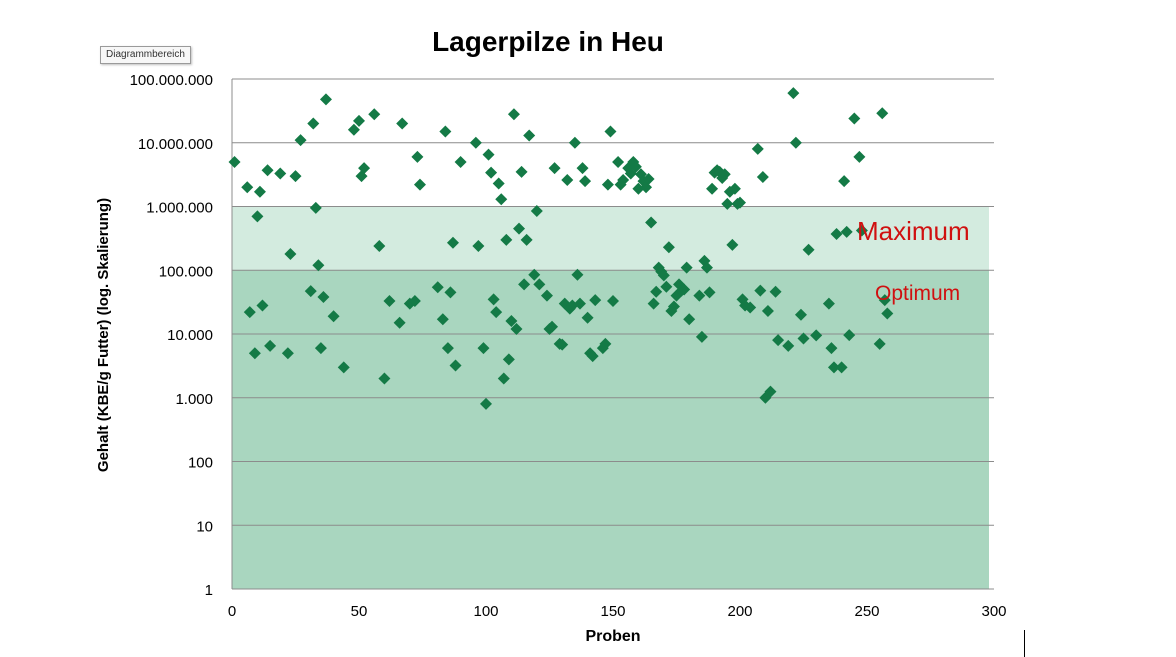 The image size is (1176, 657). I want to click on y-tick-label: 1.000, so click(194, 399).